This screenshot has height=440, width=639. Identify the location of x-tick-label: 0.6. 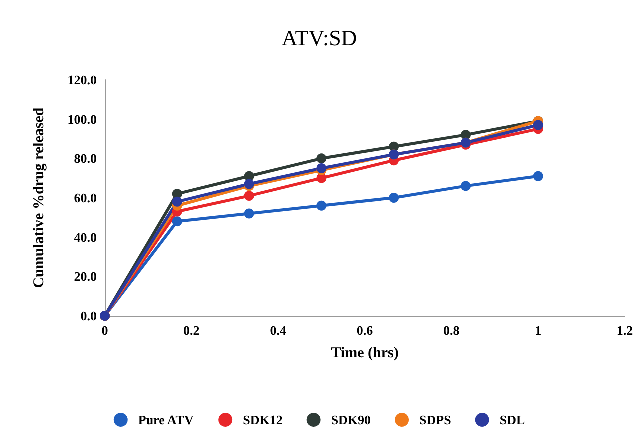
(365, 330).